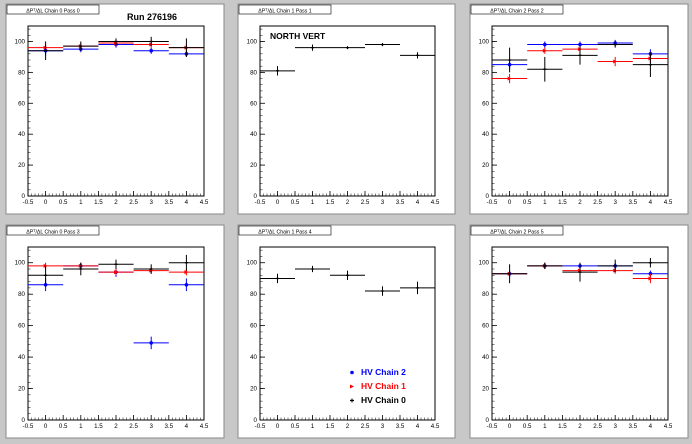  I want to click on legend-marker, so click(352, 372).